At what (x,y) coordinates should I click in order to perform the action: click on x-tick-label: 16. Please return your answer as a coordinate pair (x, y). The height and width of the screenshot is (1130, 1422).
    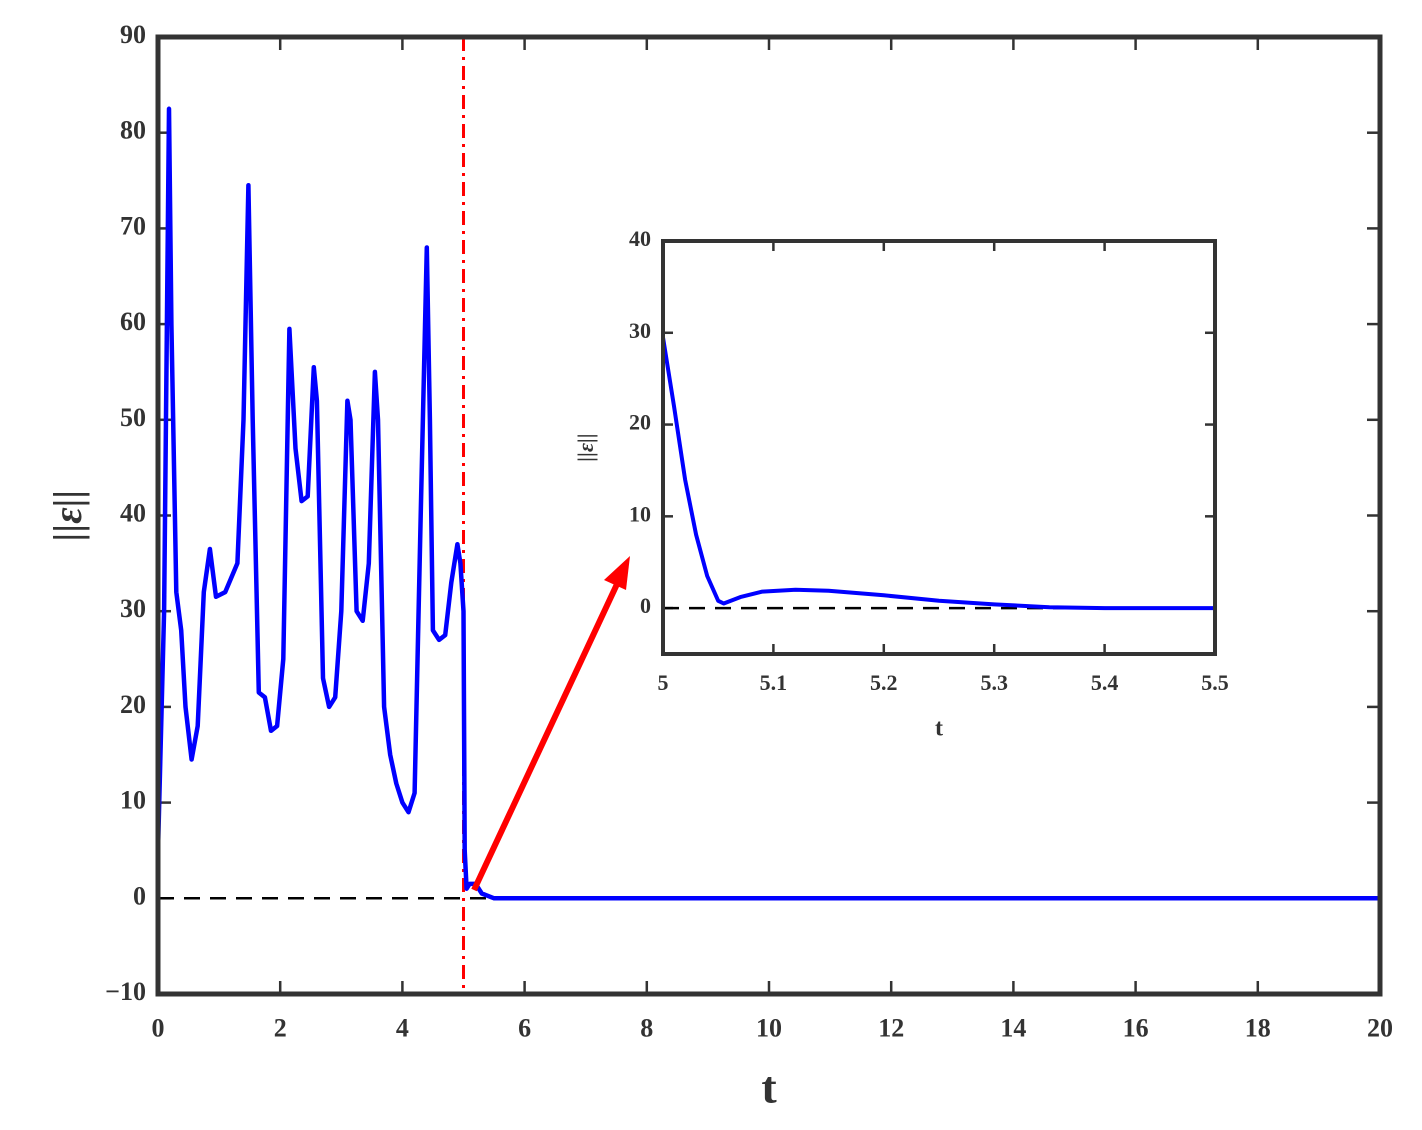
    Looking at the image, I should click on (1136, 1027).